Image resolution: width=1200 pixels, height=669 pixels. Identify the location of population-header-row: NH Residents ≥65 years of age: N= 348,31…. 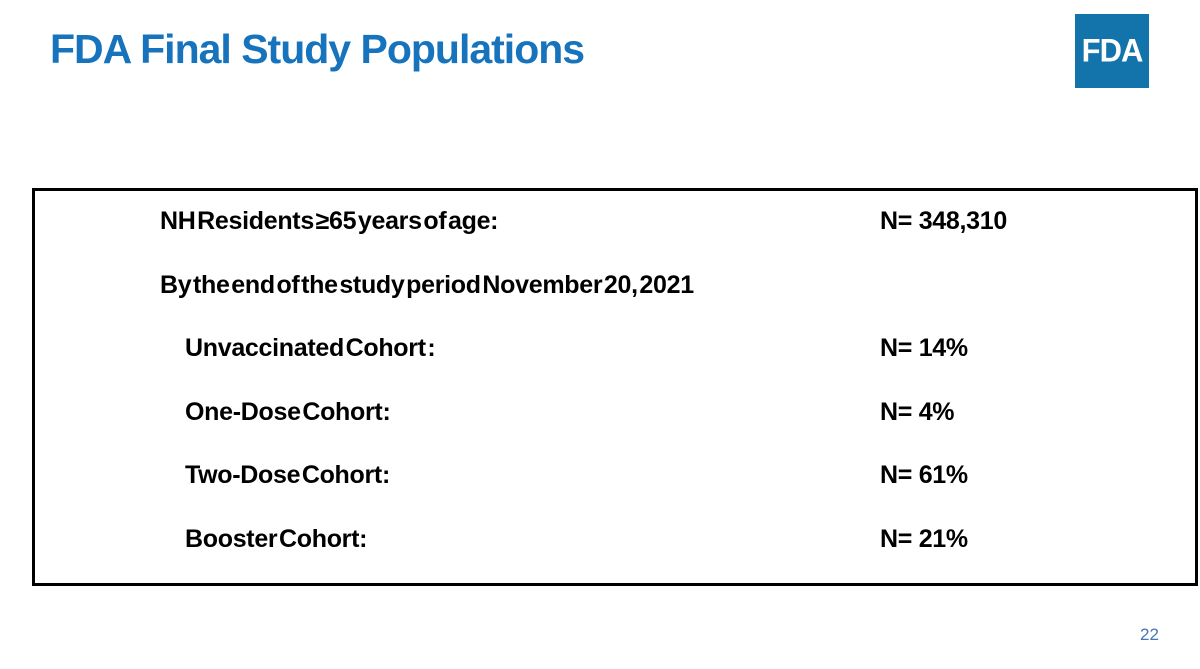
(615, 223).